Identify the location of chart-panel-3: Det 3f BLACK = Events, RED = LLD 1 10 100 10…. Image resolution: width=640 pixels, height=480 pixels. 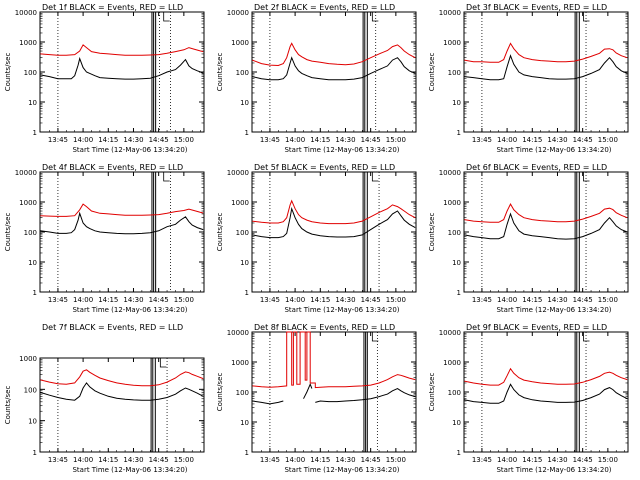
(528, 78).